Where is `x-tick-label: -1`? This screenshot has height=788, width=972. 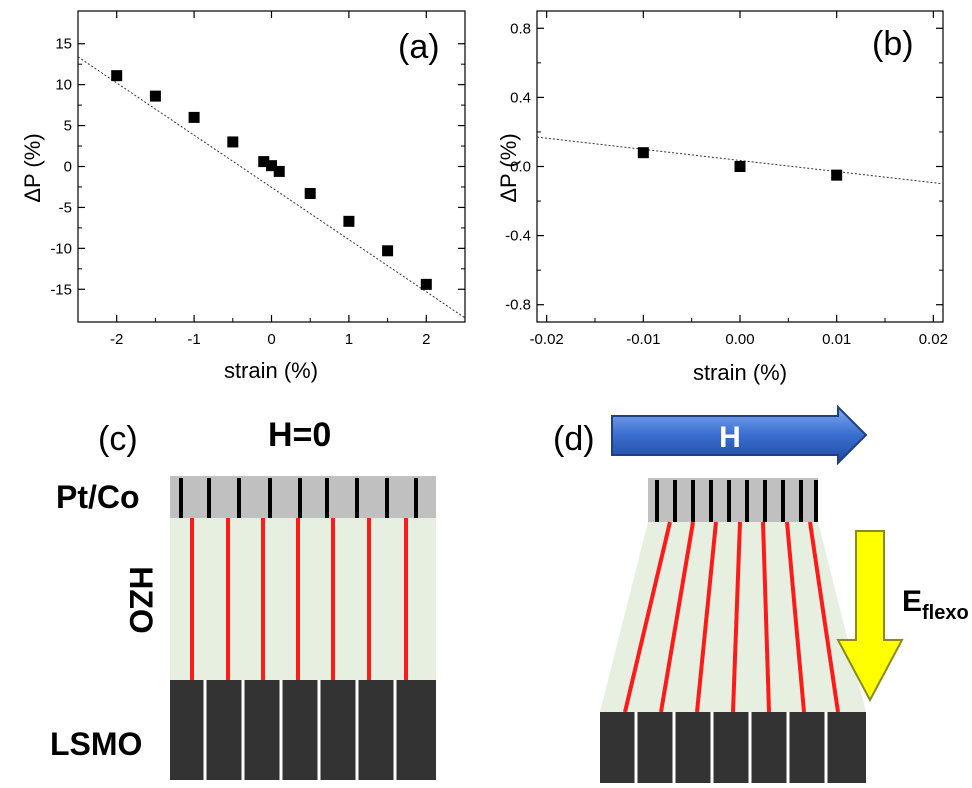 x-tick-label: -1 is located at coordinates (193, 339).